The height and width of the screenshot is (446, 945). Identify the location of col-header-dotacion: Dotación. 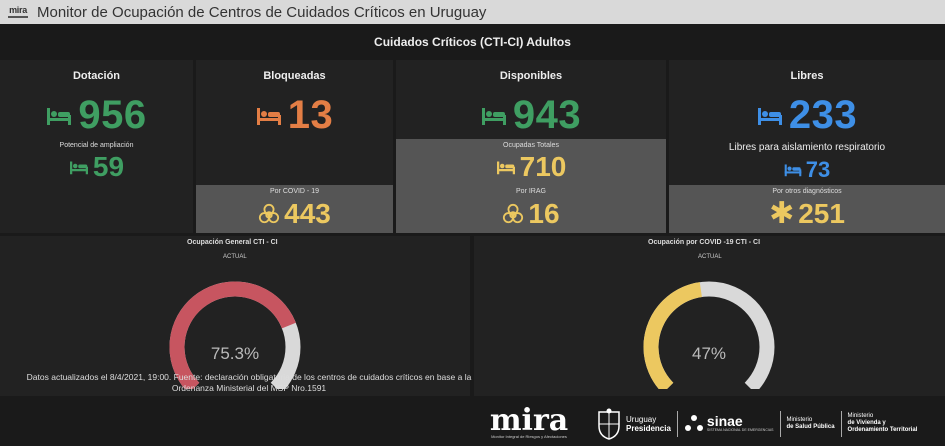
(96, 76).